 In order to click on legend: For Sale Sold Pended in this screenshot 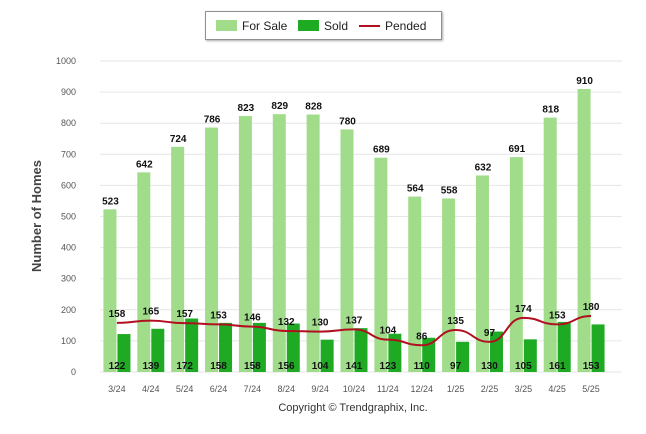, I will do `click(323, 25)`.